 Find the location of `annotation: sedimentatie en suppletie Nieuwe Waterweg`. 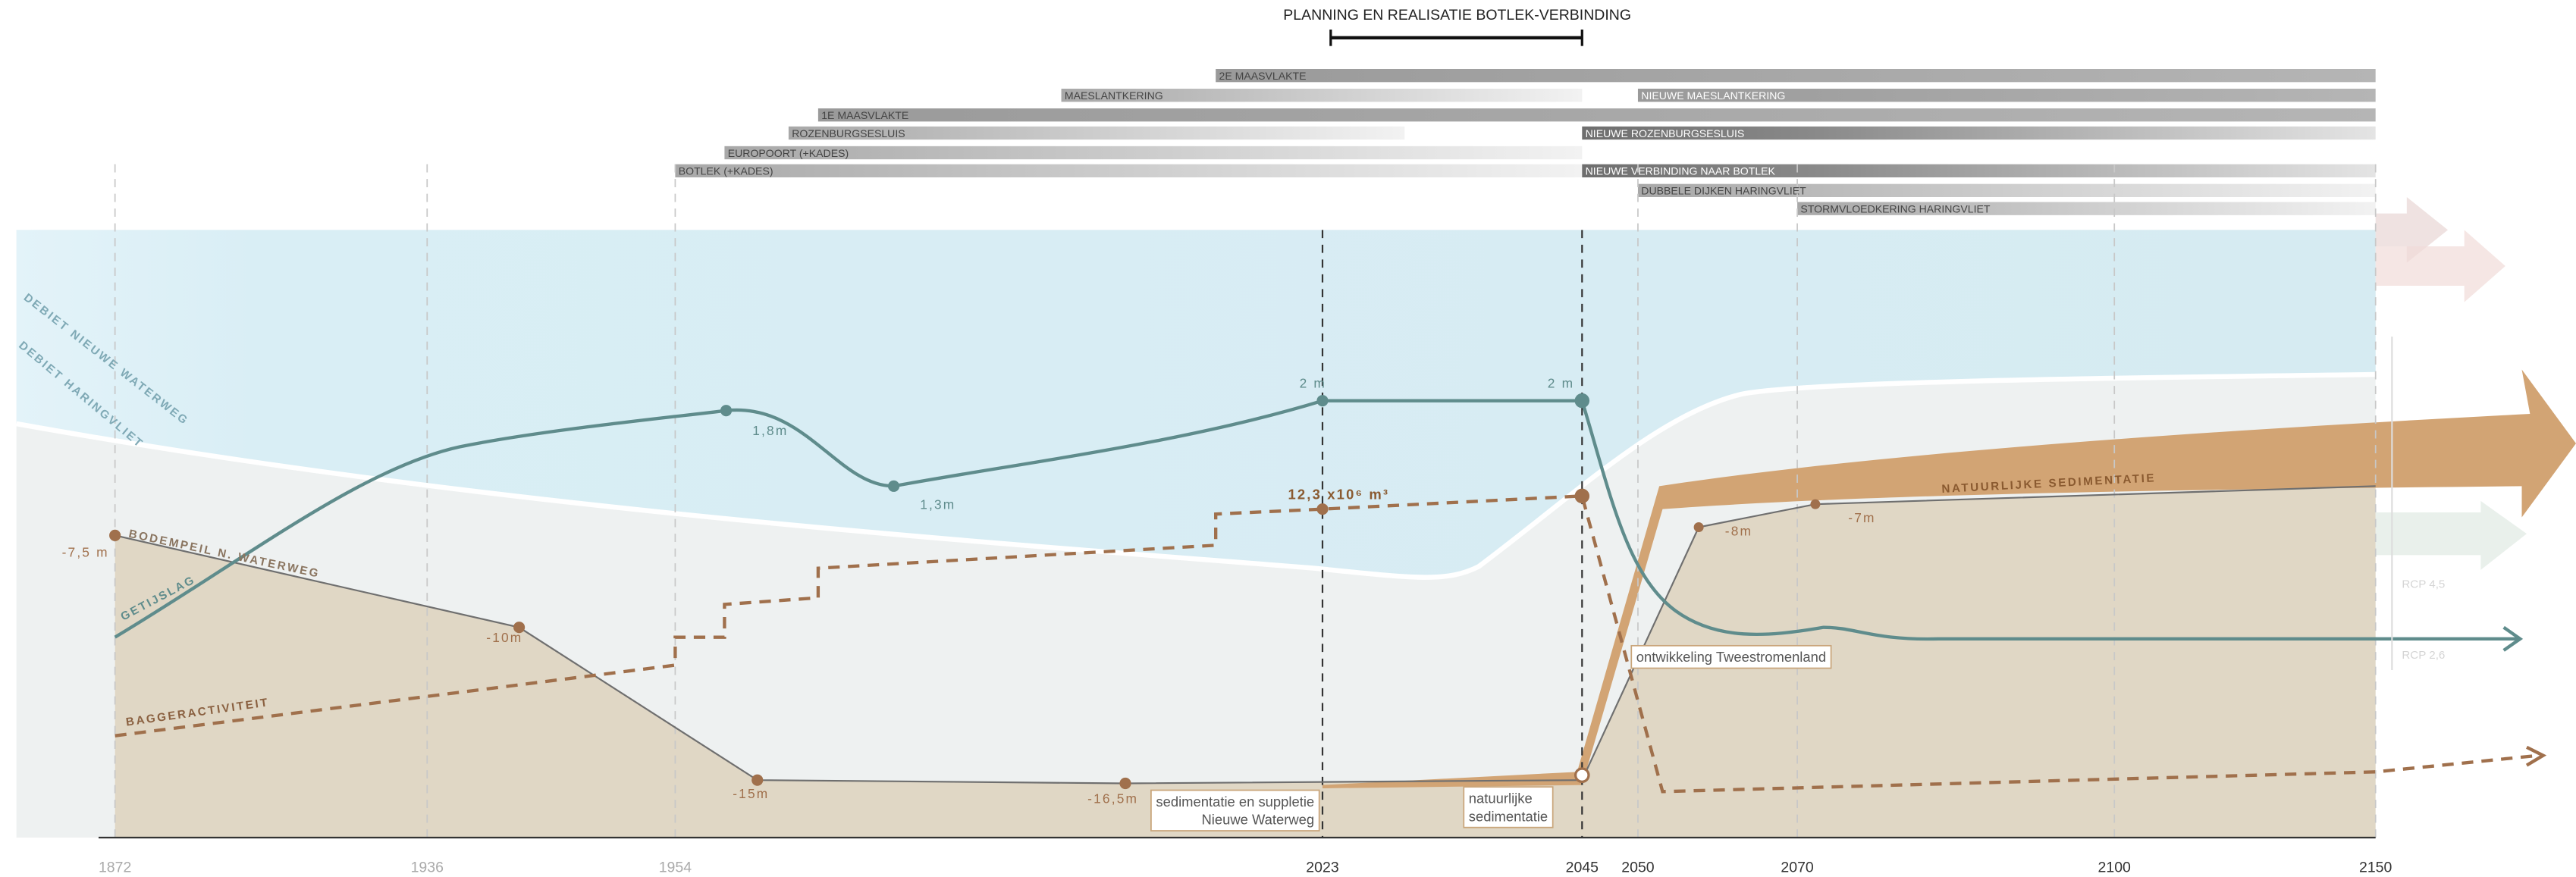

annotation: sedimentatie en suppletie Nieuwe Waterweg is located at coordinates (1235, 811).